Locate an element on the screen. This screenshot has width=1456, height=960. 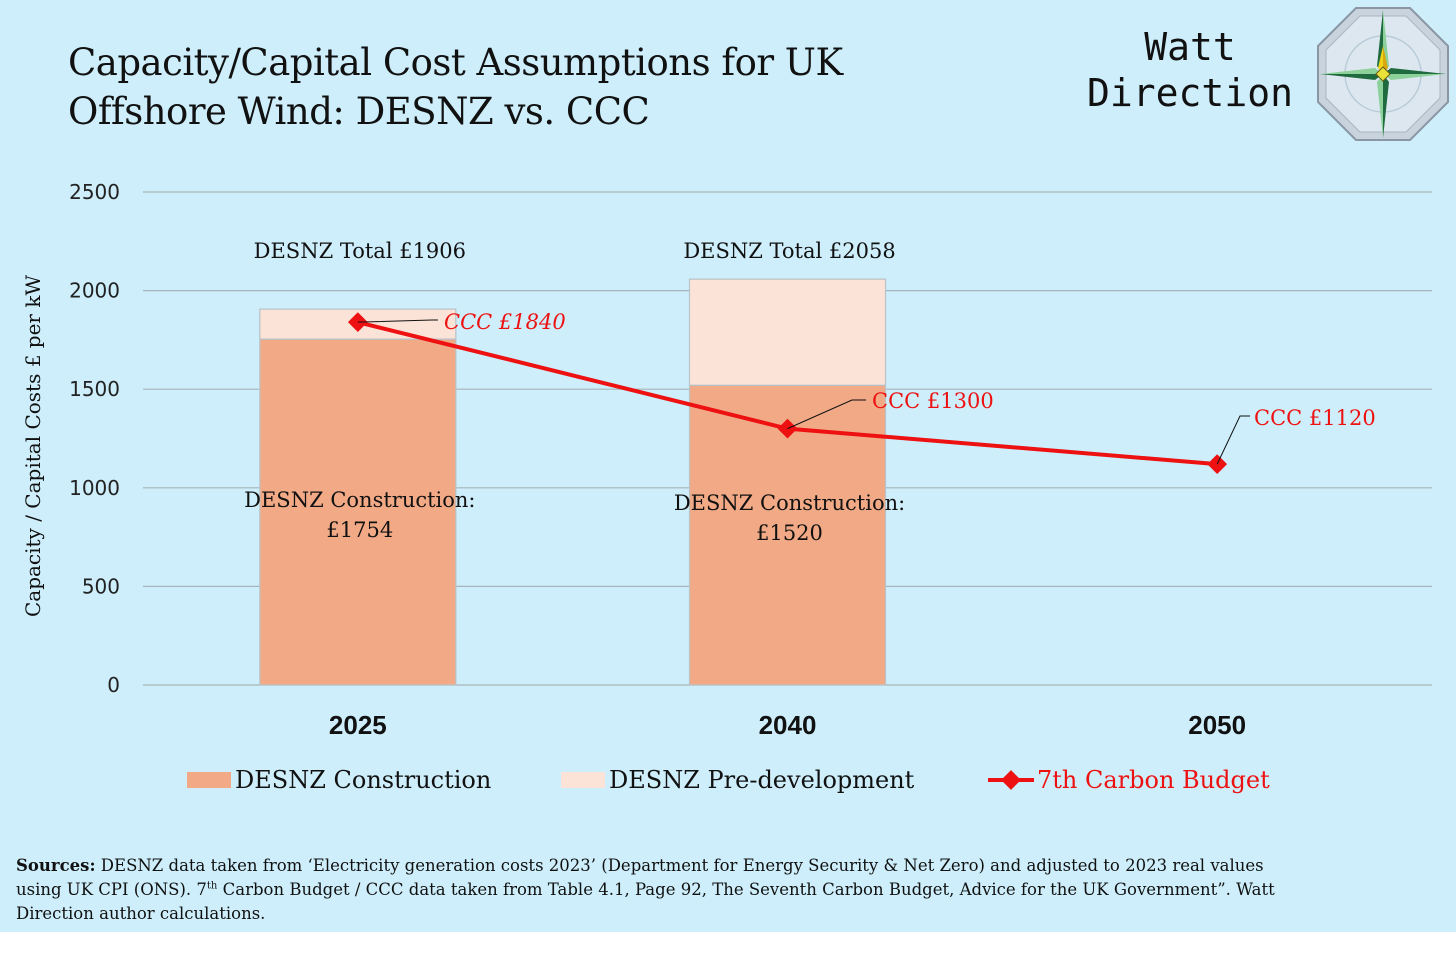
y-tick-label: 0 is located at coordinates (113, 685).